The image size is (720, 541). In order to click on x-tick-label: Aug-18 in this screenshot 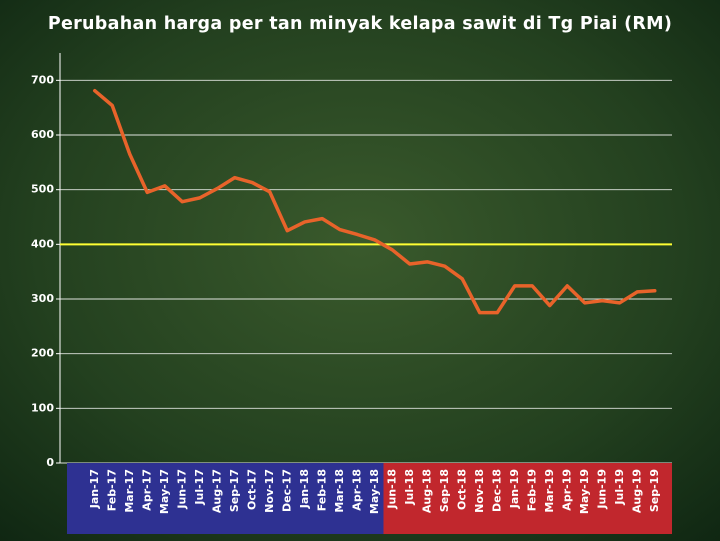, I will do `click(426, 491)`.